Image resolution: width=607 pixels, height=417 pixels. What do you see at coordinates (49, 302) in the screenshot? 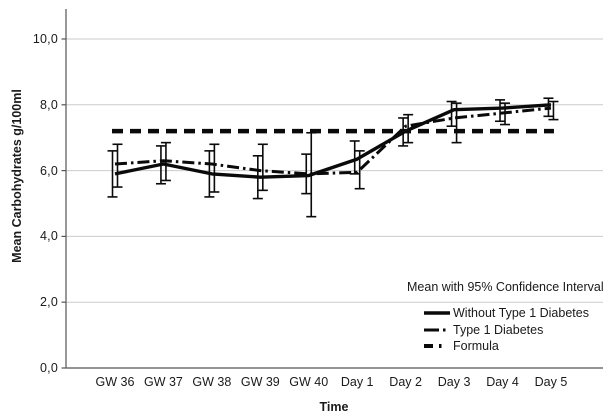
I see `y-tick-label: 2,0` at bounding box center [49, 302].